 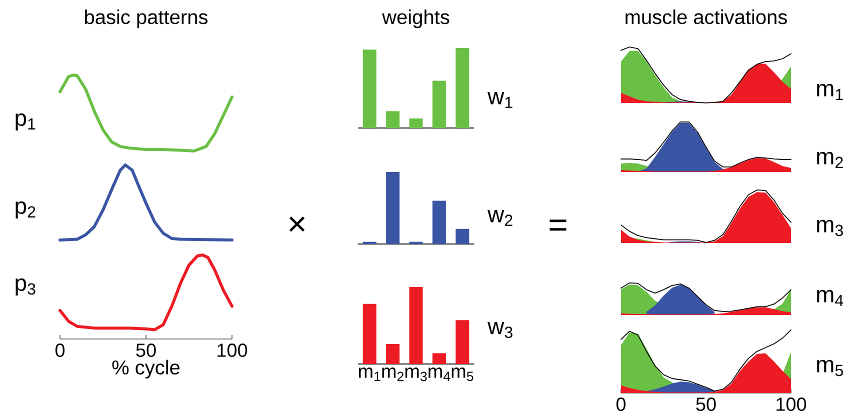 I want to click on x-tick-label: m$_{2}$, so click(x=393, y=375).